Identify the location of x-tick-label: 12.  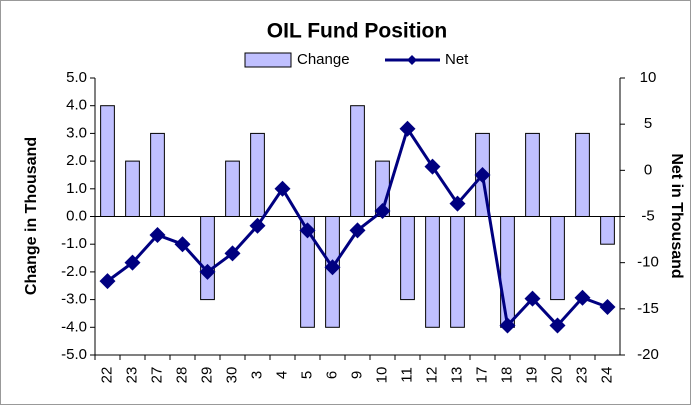
(431, 375).